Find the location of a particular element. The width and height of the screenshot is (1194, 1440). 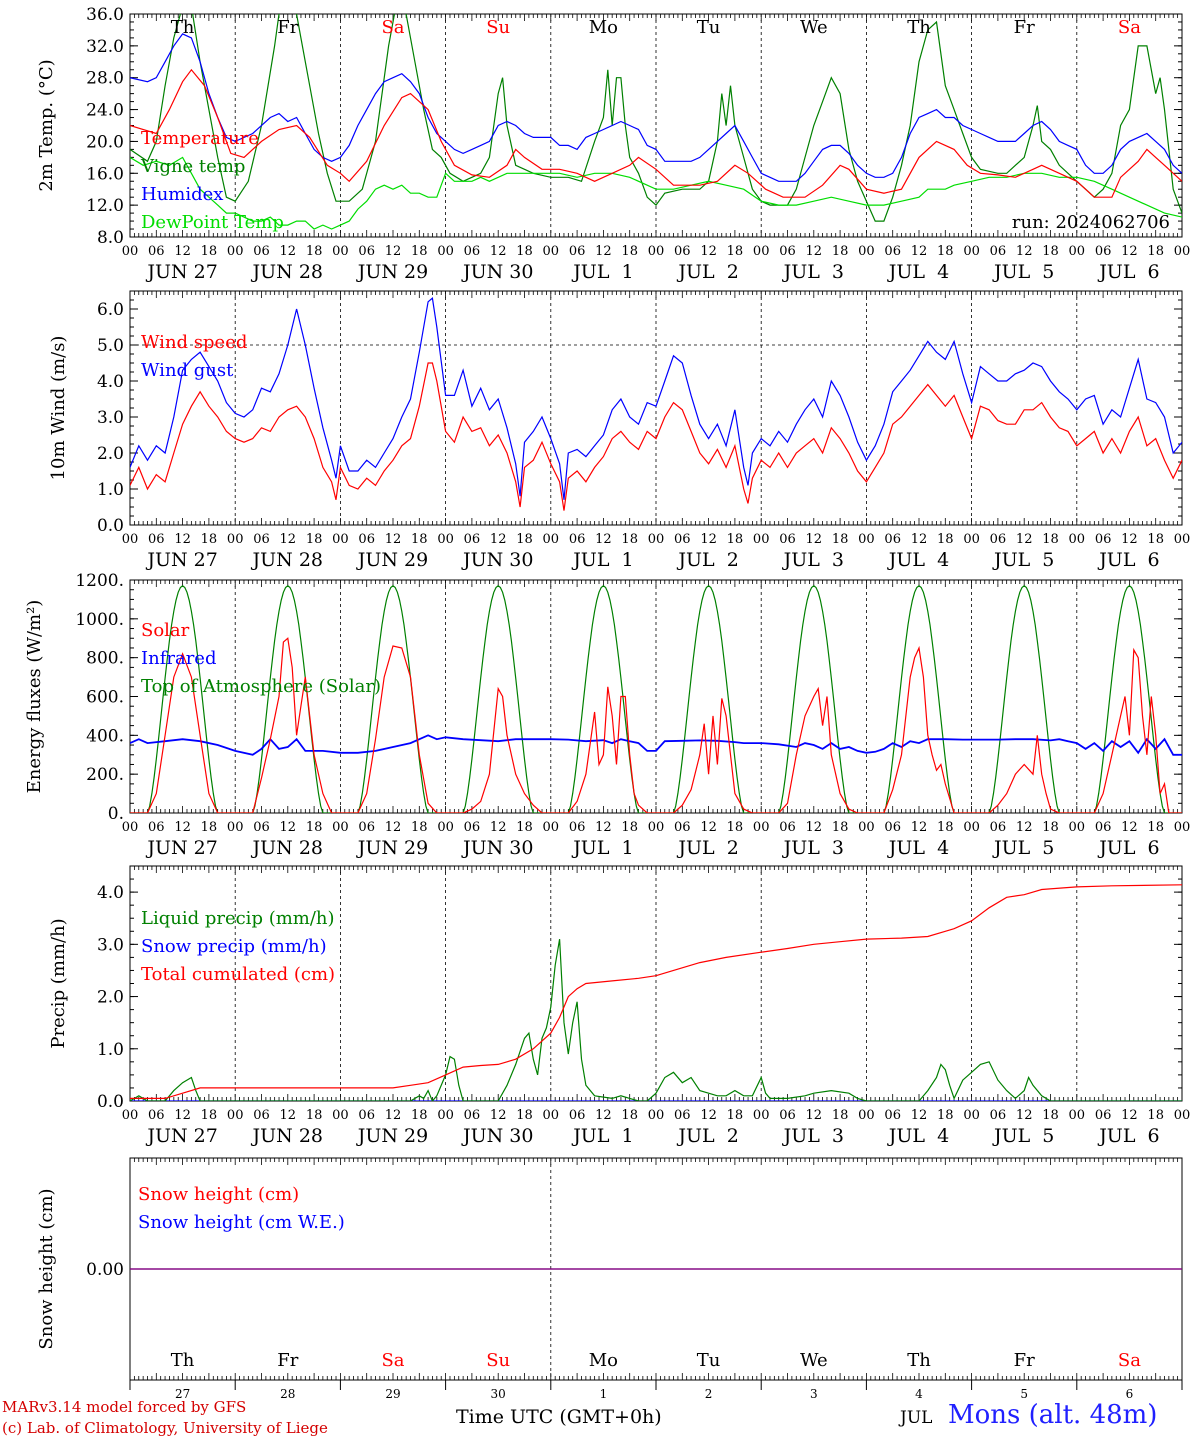

legend-entry: Infrared is located at coordinates (178, 658).